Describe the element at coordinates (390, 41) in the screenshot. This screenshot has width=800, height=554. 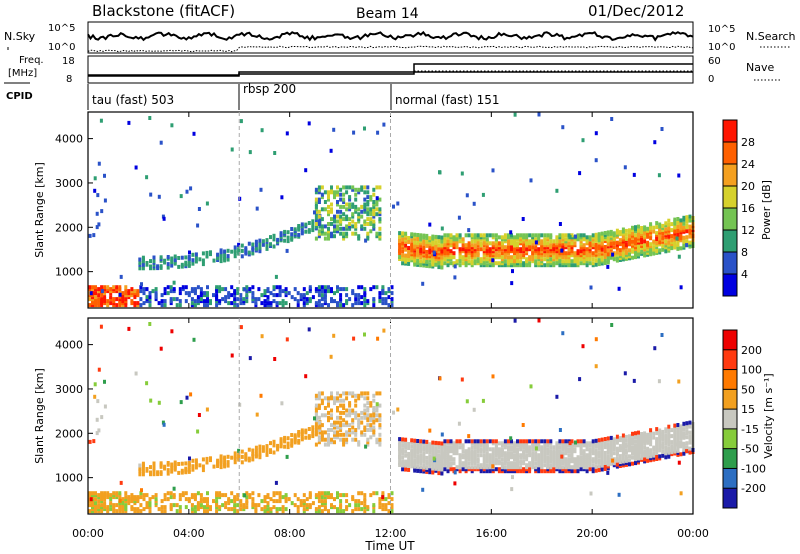
I see `noise-traces` at that location.